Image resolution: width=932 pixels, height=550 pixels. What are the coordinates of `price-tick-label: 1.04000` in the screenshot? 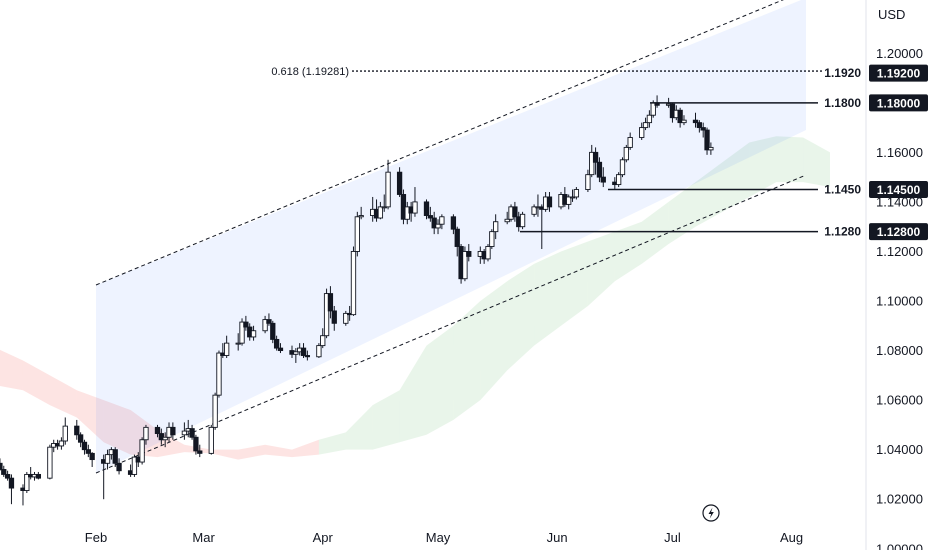 It's located at (899, 449).